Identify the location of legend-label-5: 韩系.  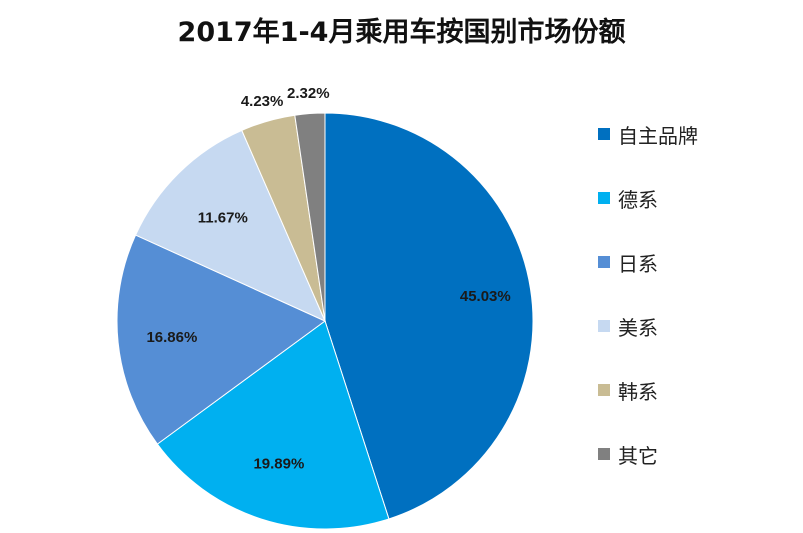
(638, 391).